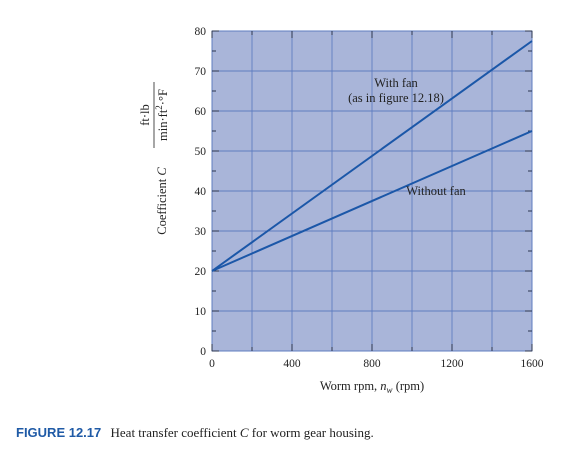 This screenshot has height=456, width=584. What do you see at coordinates (396, 90) in the screenshot?
I see `annotation-label: With fan (as in figure 12.18)` at bounding box center [396, 90].